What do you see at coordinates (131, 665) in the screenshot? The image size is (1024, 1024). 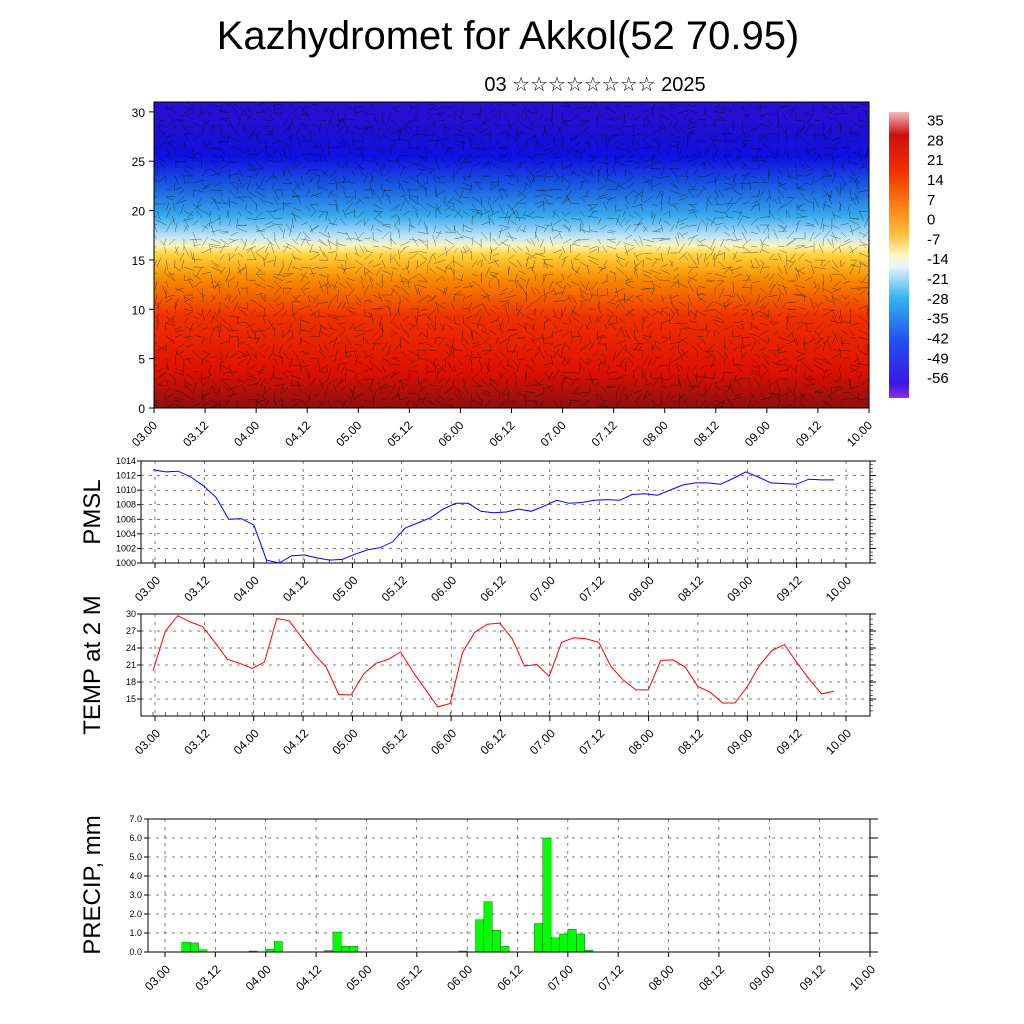 I see `y-tick-label: 21` at bounding box center [131, 665].